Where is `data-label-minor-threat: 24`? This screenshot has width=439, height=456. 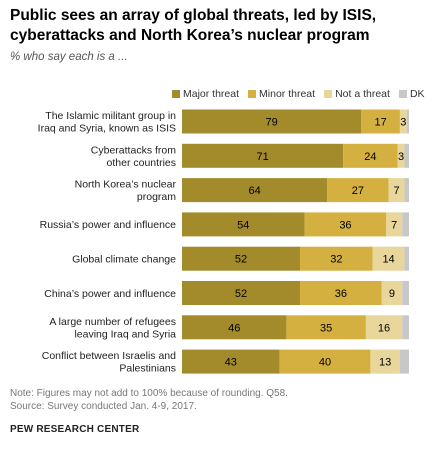 data-label-minor-threat: 24 is located at coordinates (370, 157).